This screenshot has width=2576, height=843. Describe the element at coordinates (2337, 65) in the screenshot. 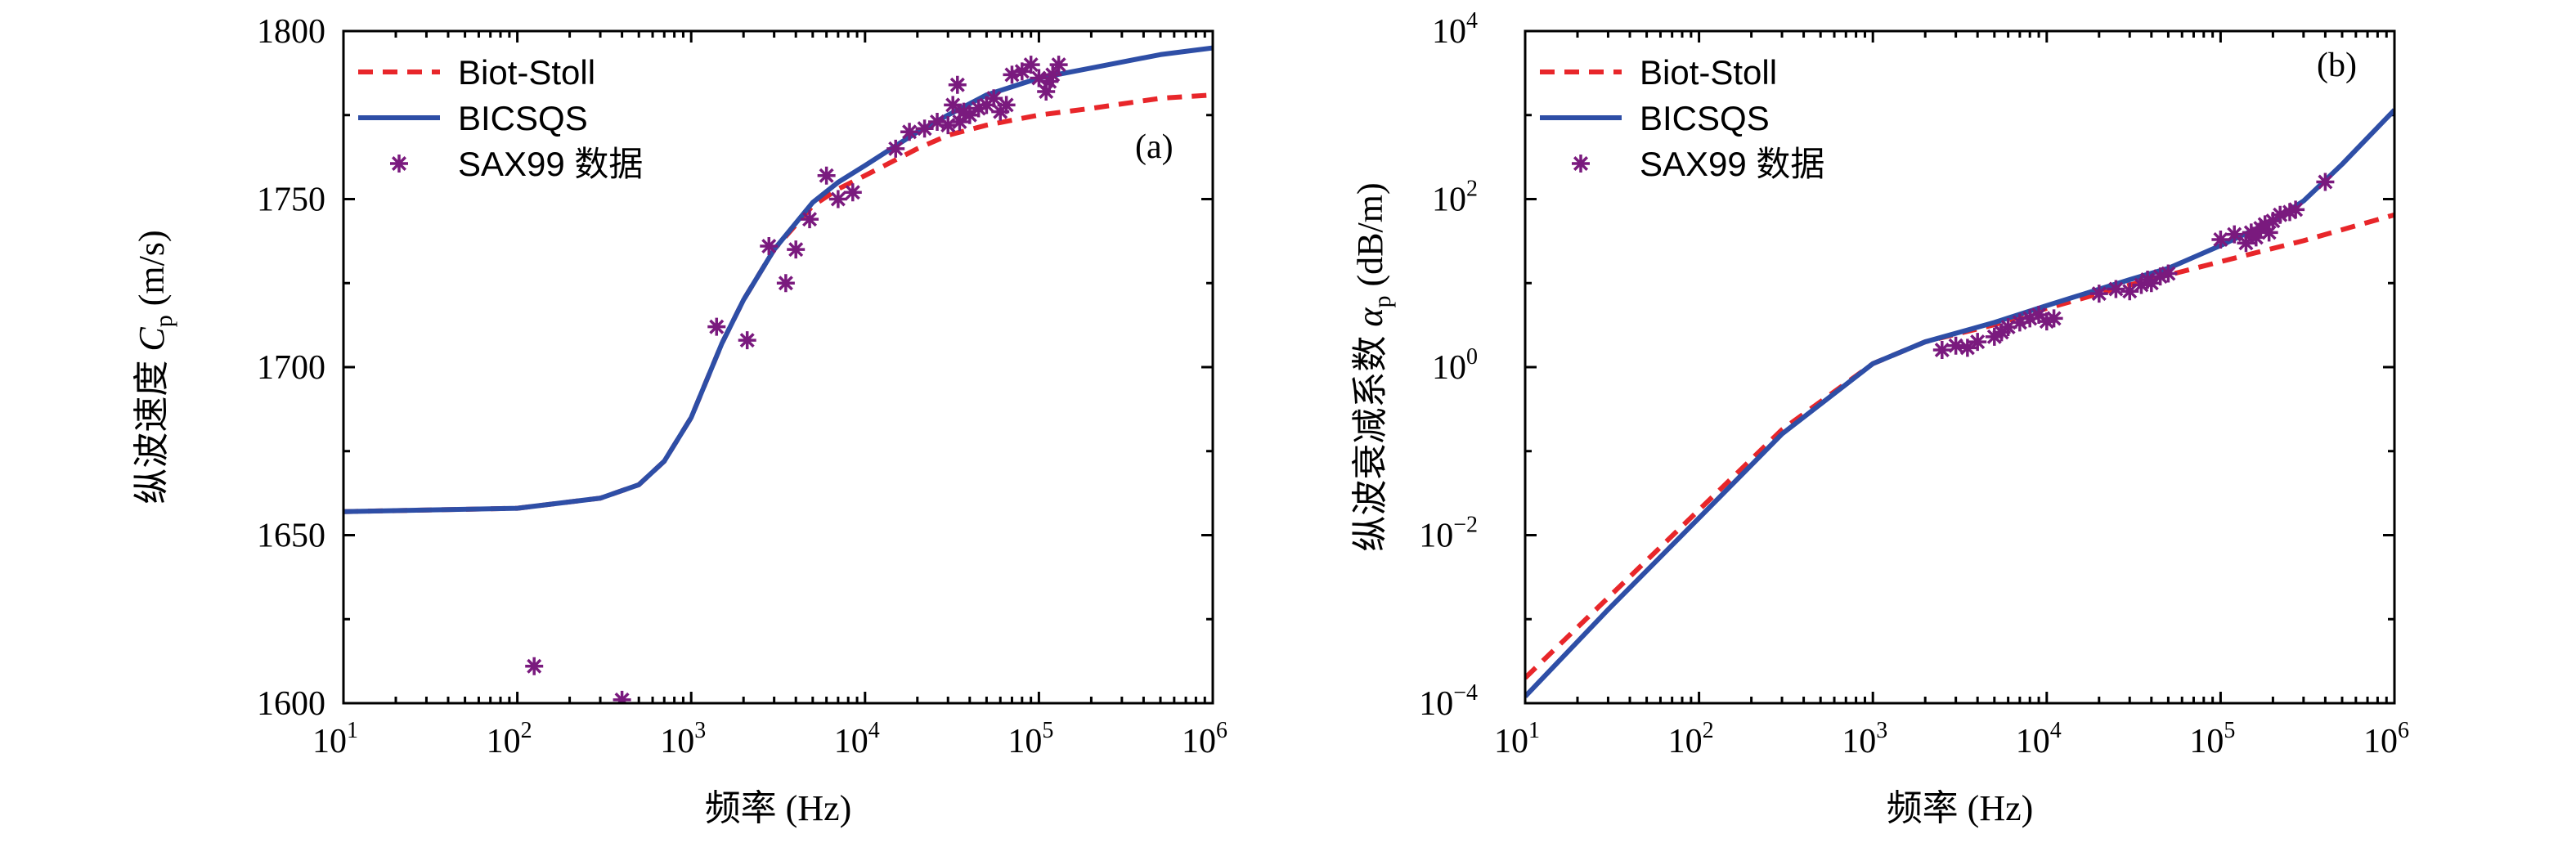

I see `panel-label: (b)` at that location.